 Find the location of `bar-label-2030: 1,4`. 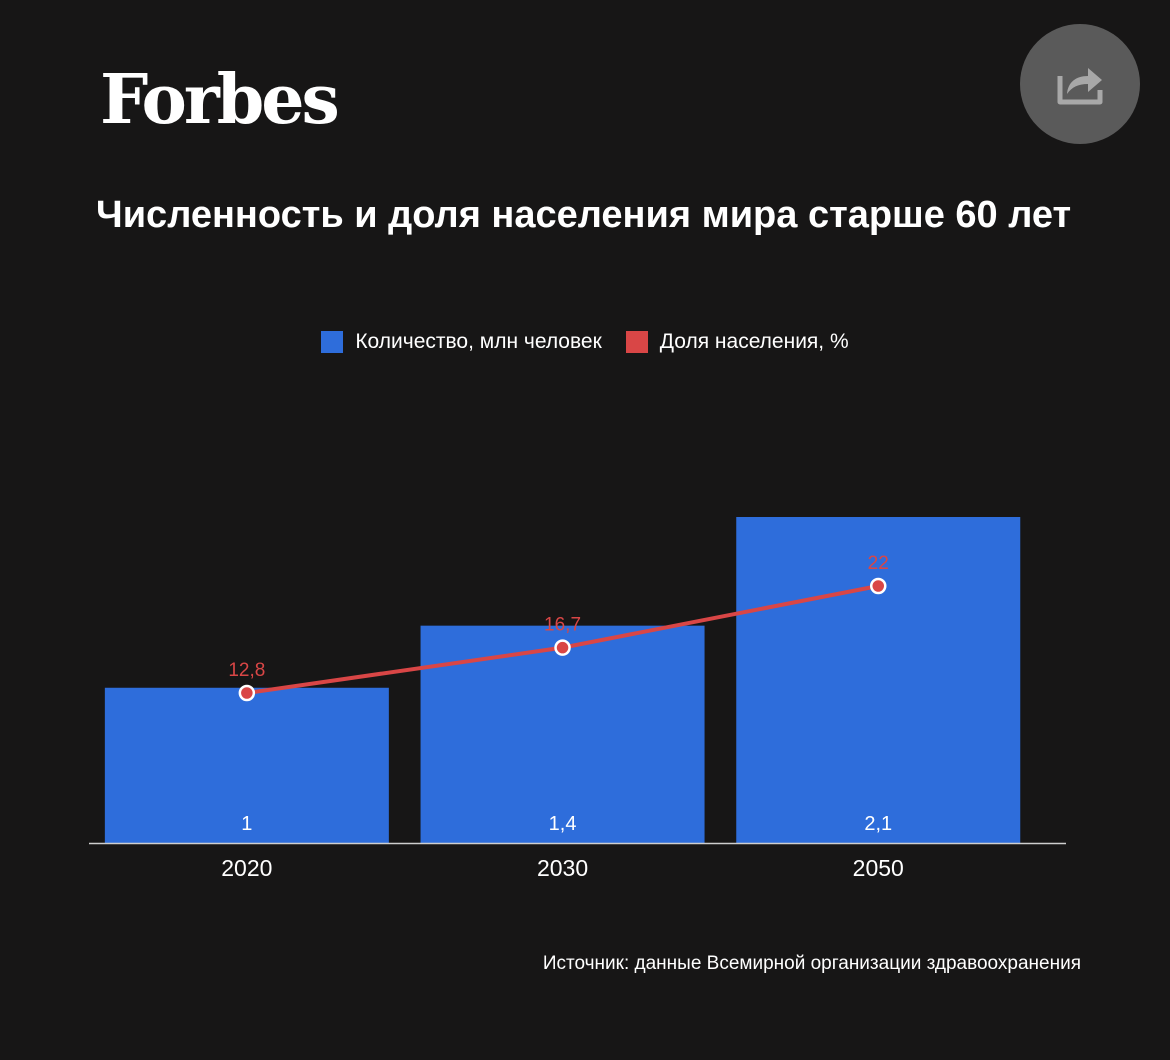

bar-label-2030: 1,4 is located at coordinates (563, 824).